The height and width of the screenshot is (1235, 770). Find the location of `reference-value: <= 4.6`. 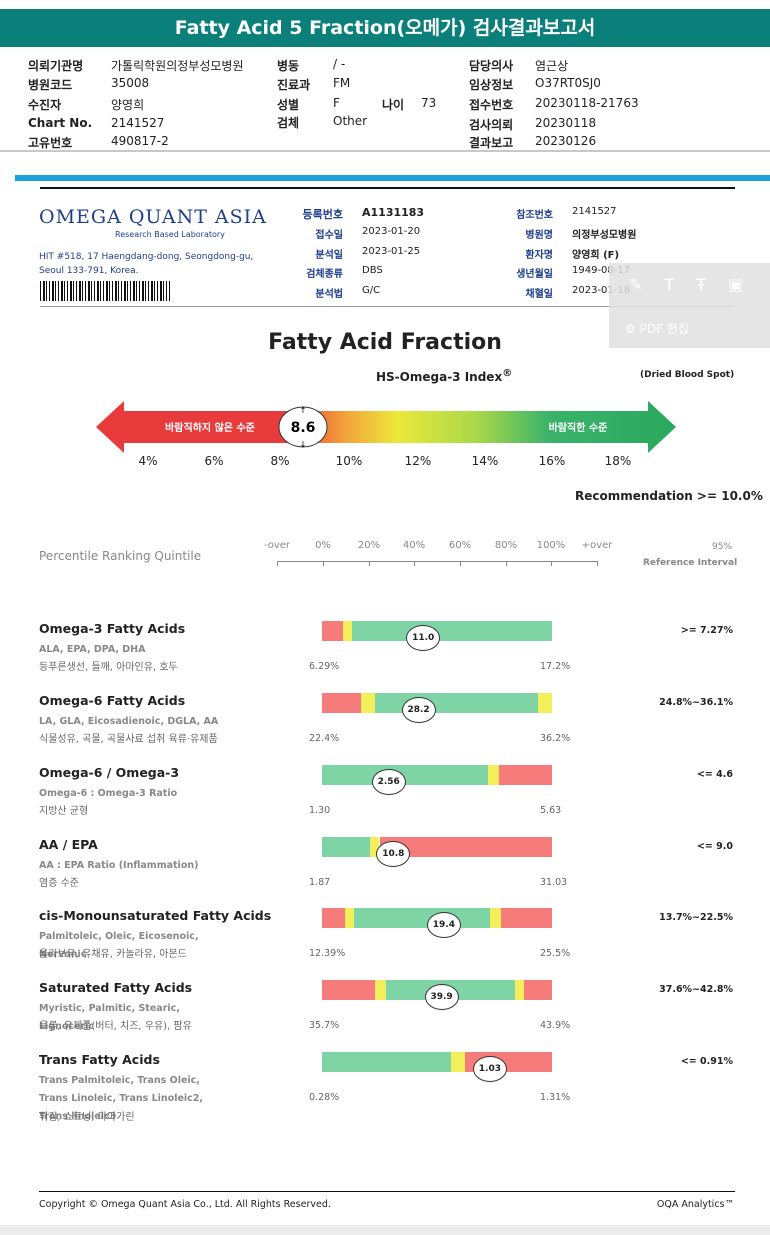

reference-value: <= 4.6 is located at coordinates (714, 774).